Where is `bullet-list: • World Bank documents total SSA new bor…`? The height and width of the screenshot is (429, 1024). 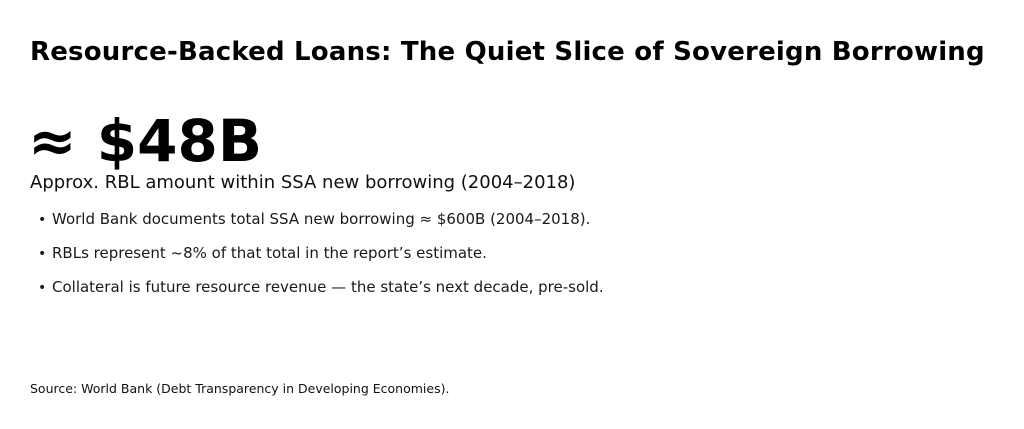 bullet-list: • World Bank documents total SSA new bor… is located at coordinates (321, 254).